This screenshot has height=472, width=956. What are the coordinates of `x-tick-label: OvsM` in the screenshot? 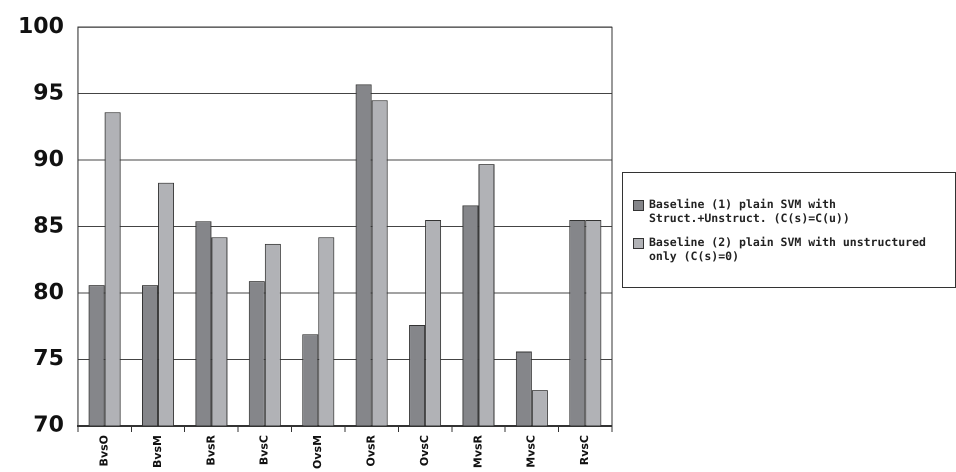 It's located at (317, 451).